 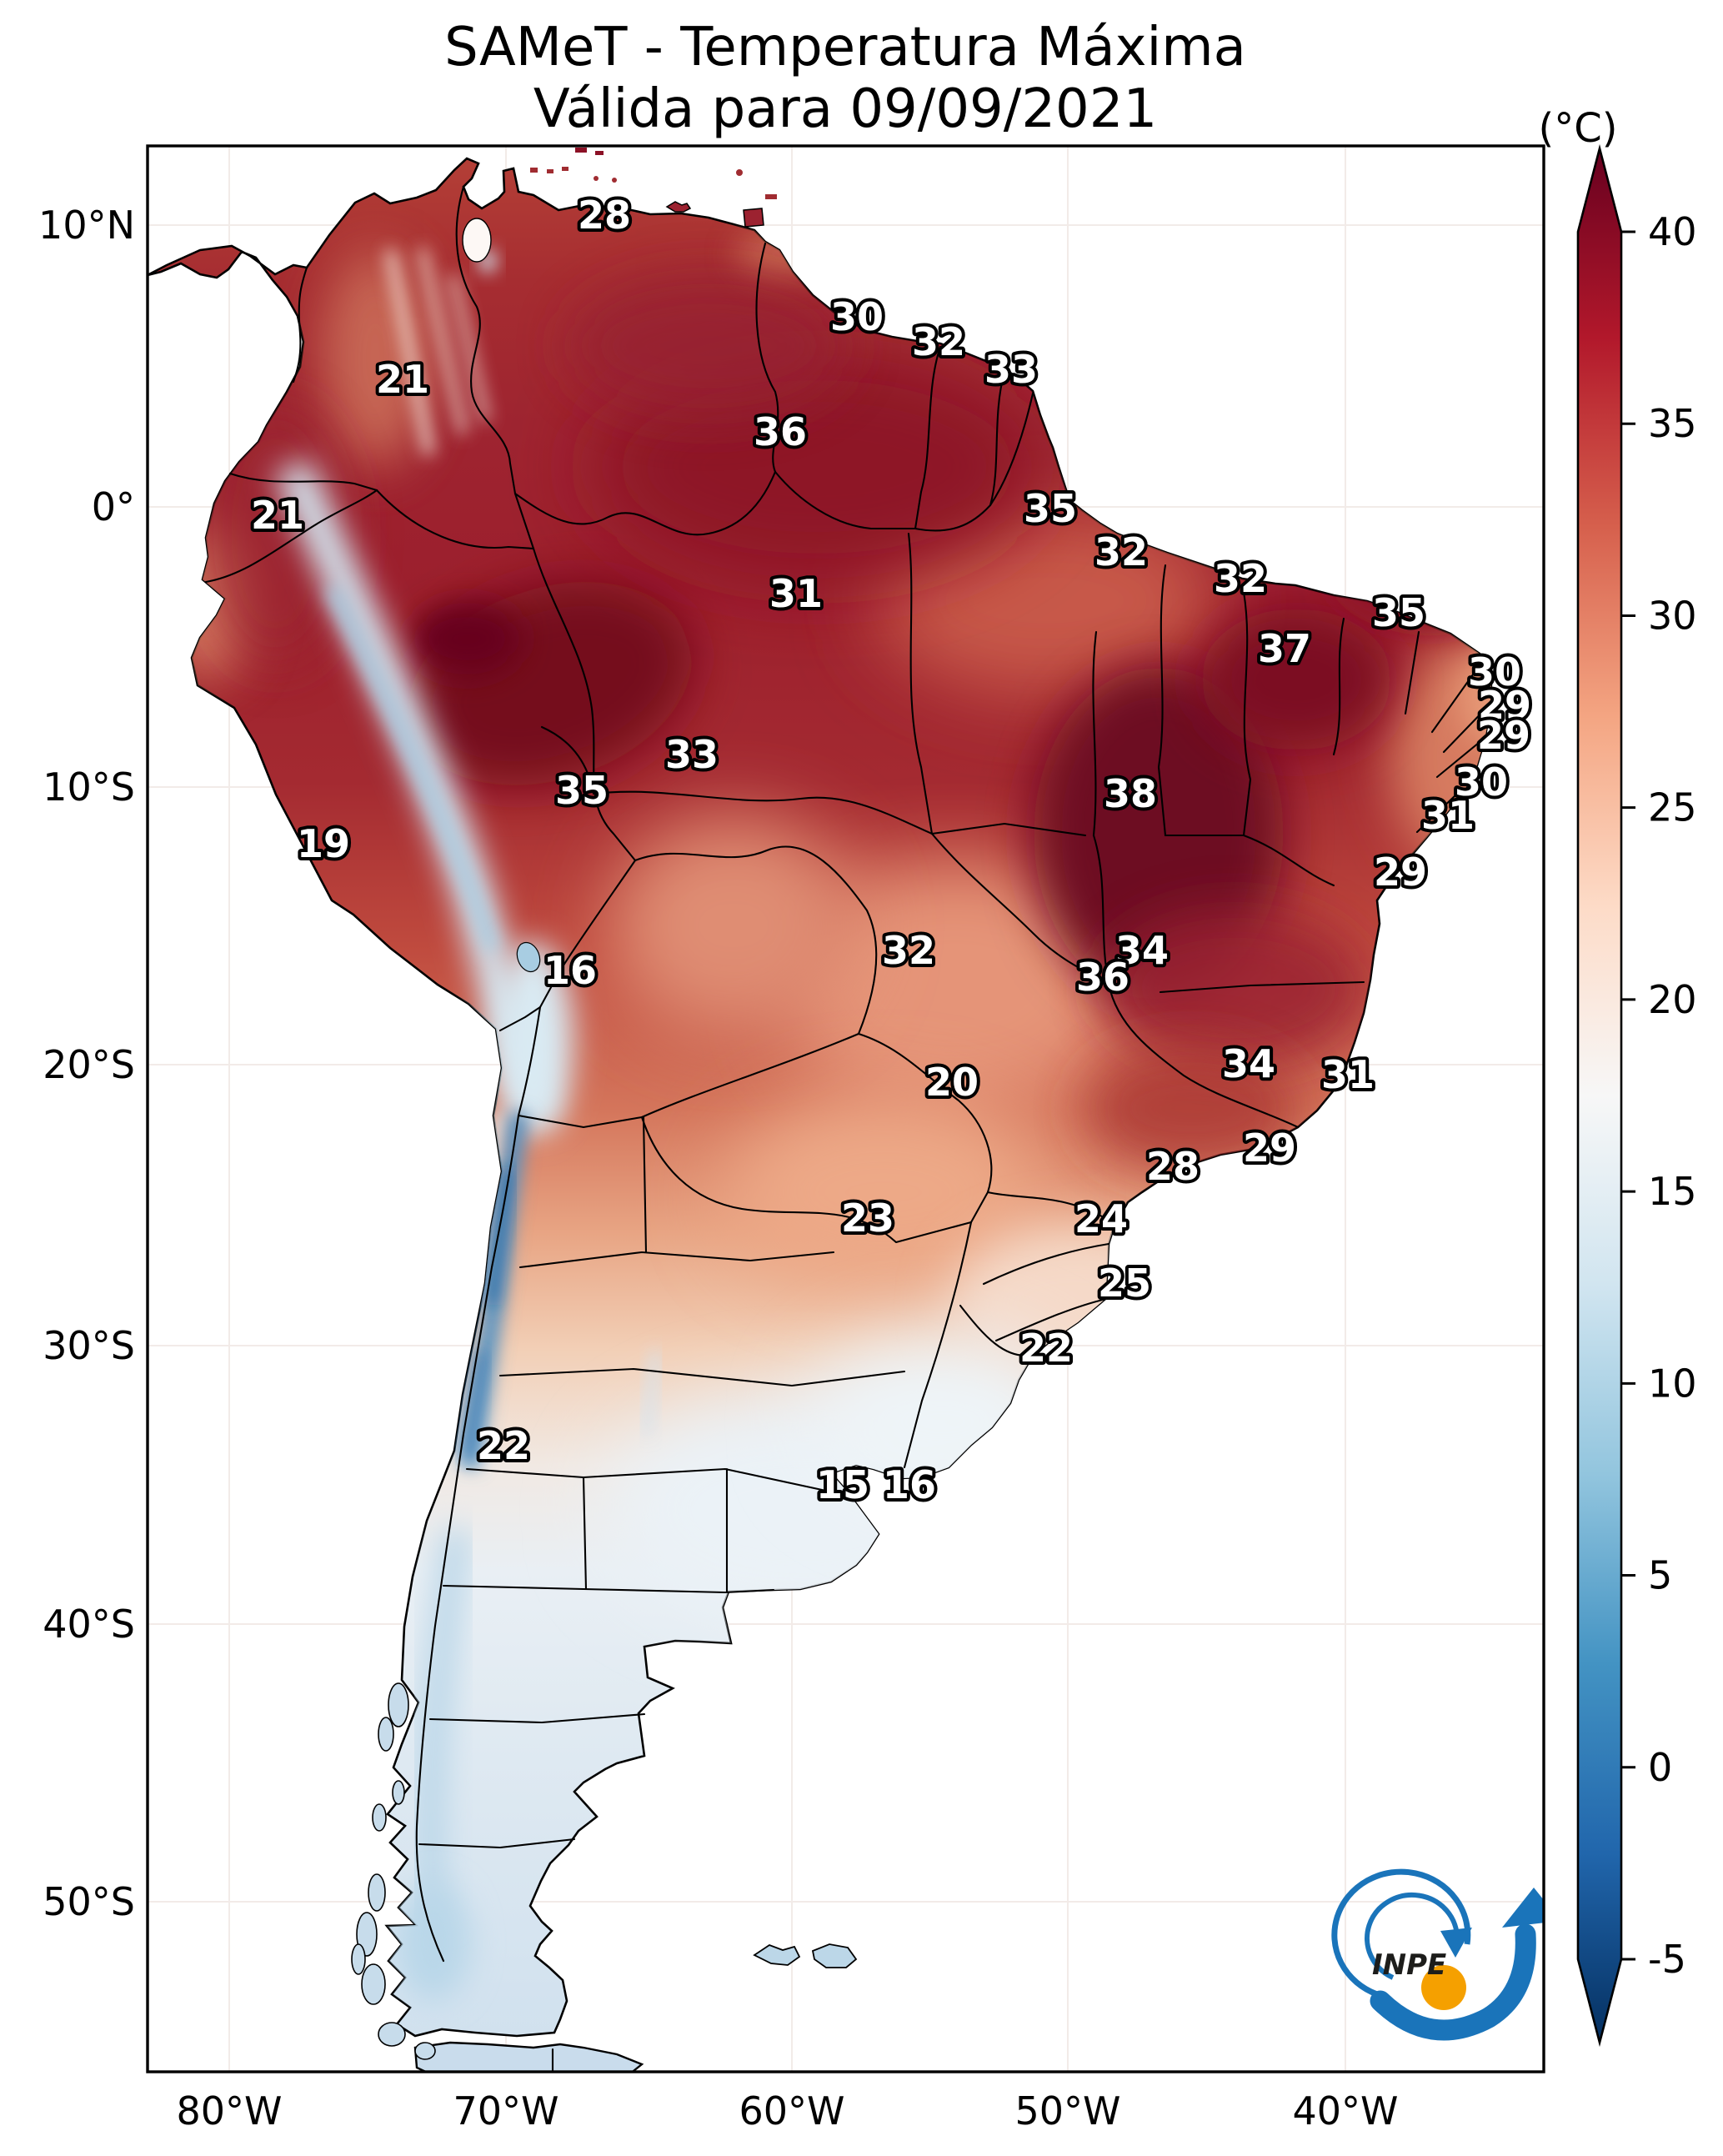 What do you see at coordinates (89, 1064) in the screenshot?
I see `lat-tick-label: 20°S` at bounding box center [89, 1064].